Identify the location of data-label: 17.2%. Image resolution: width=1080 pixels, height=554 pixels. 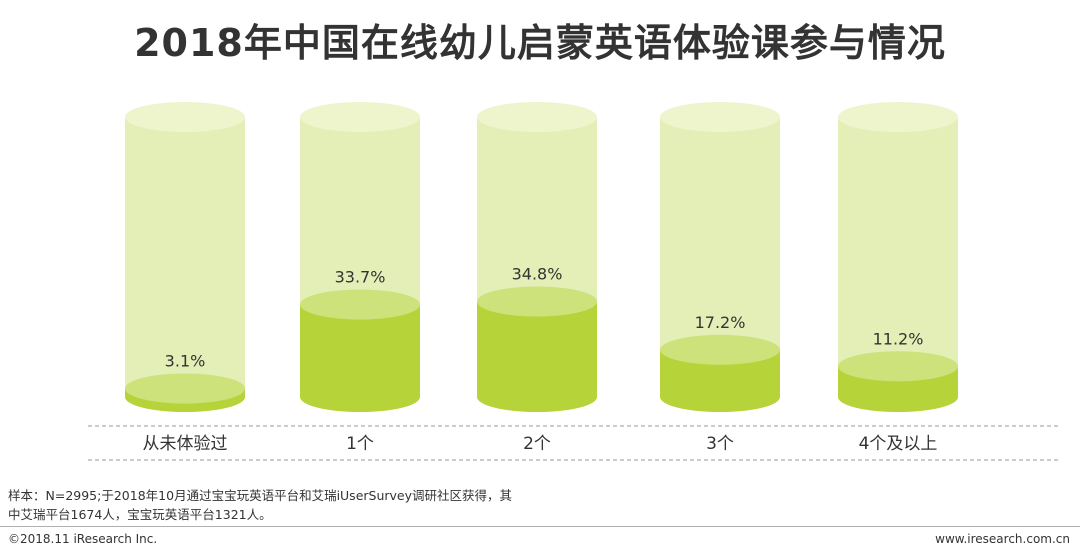
(720, 322).